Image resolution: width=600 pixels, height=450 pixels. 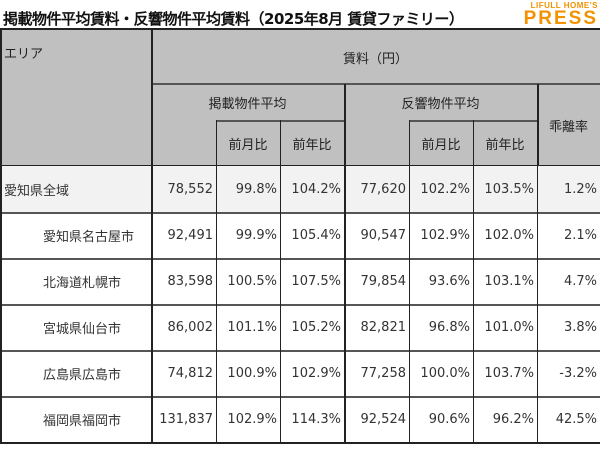 I want to click on table-bottom-border, so click(x=300, y=443).